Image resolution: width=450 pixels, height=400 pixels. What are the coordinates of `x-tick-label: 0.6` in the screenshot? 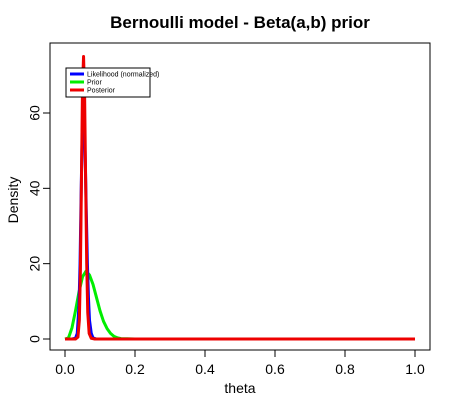 It's located at (275, 369).